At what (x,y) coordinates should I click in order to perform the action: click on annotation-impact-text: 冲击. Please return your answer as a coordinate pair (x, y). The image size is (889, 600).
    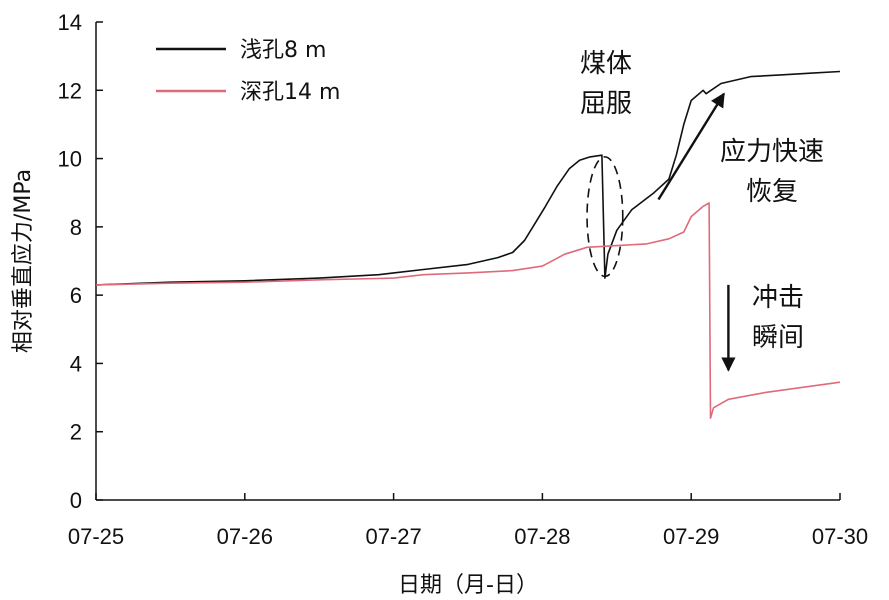
    Looking at the image, I should click on (778, 298).